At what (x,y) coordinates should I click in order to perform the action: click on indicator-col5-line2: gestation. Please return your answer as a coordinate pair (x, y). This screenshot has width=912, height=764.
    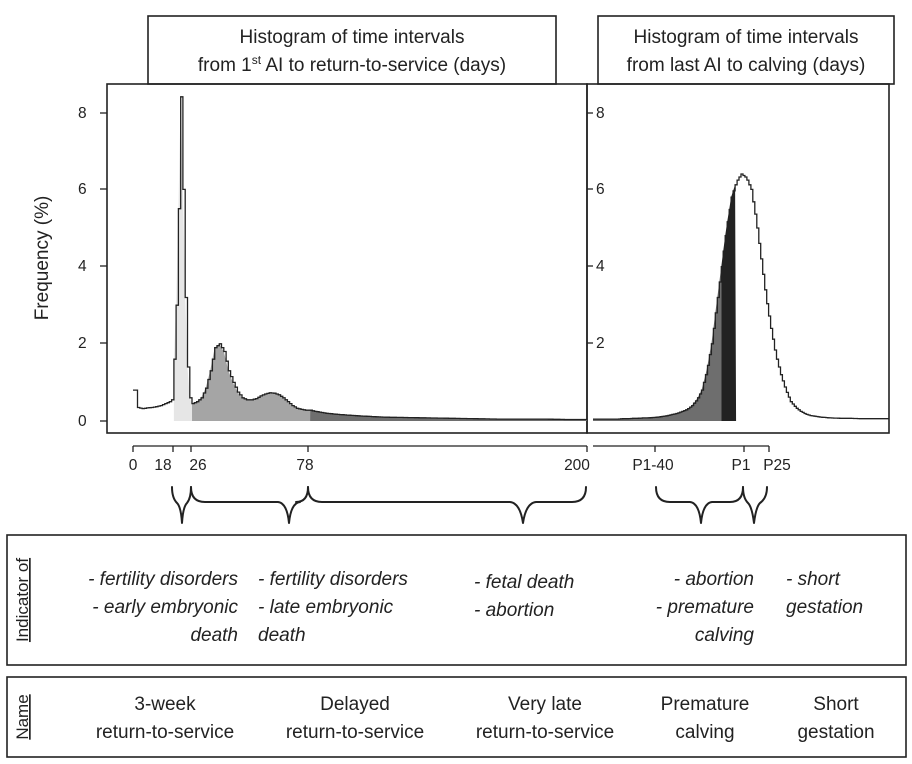
    Looking at the image, I should click on (824, 607).